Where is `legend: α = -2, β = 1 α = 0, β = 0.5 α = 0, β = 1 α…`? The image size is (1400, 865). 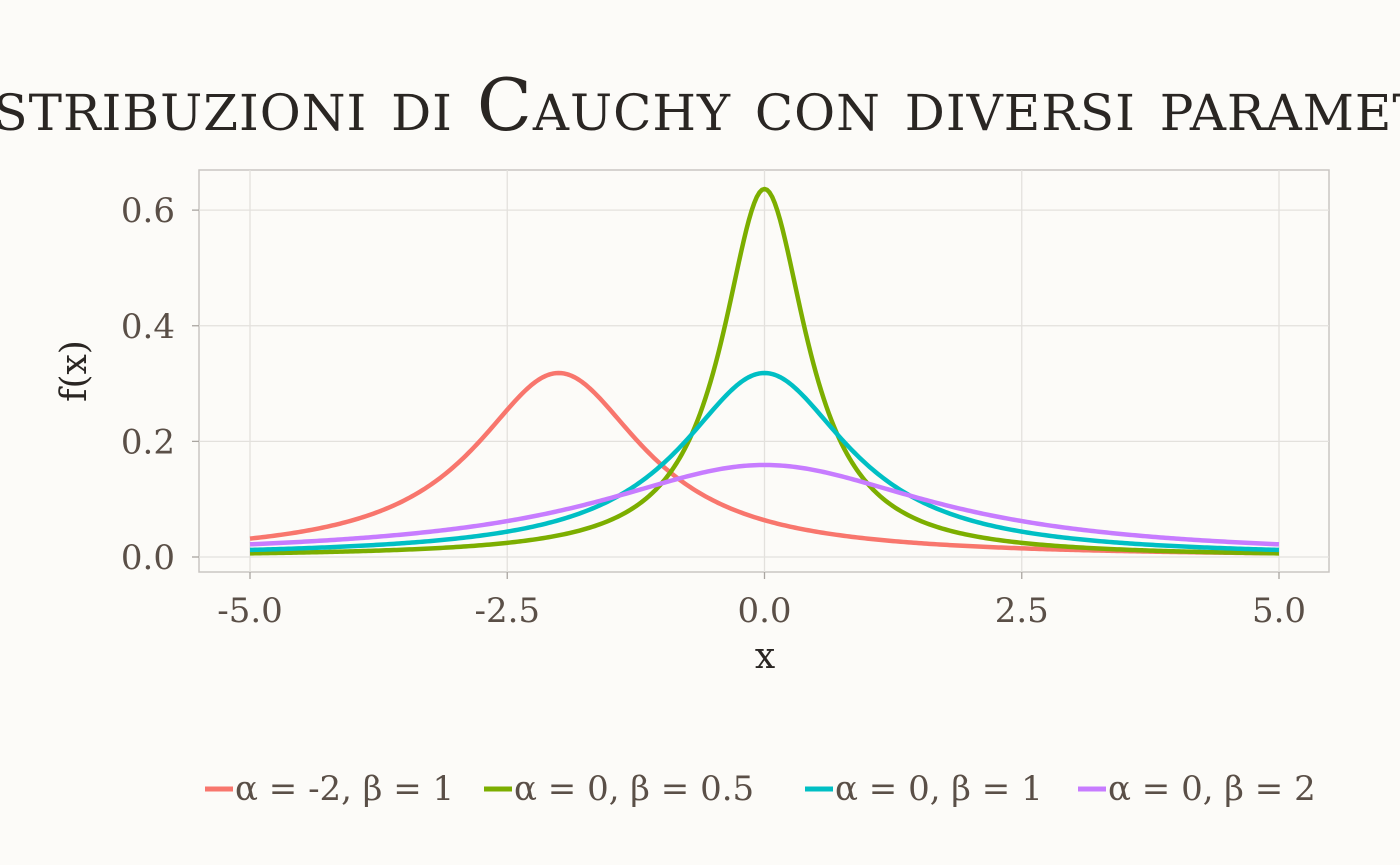 legend: α = -2, β = 1 α = 0, β = 0.5 α = 0, β = 1 α… is located at coordinates (760, 789).